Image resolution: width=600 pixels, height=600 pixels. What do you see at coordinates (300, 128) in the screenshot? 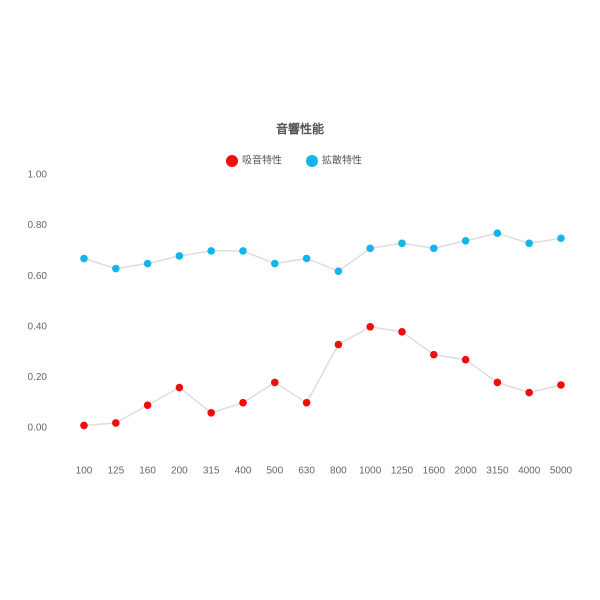
I see `chart-title: 音響性能` at bounding box center [300, 128].